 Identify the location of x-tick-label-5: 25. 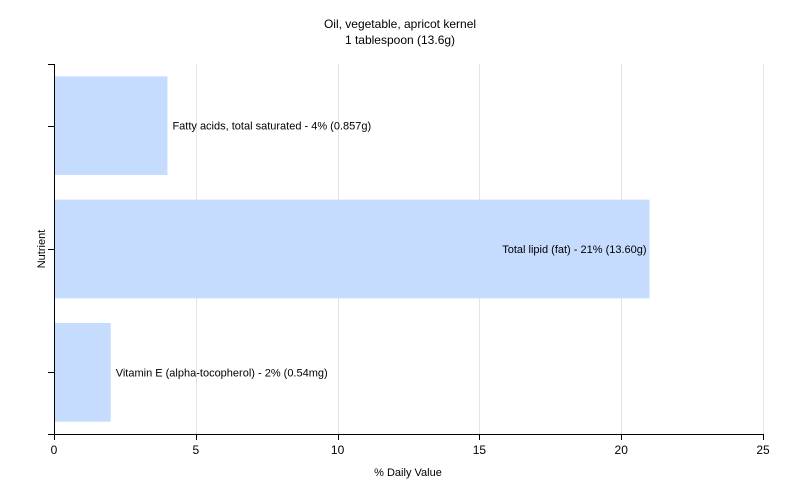
(763, 450).